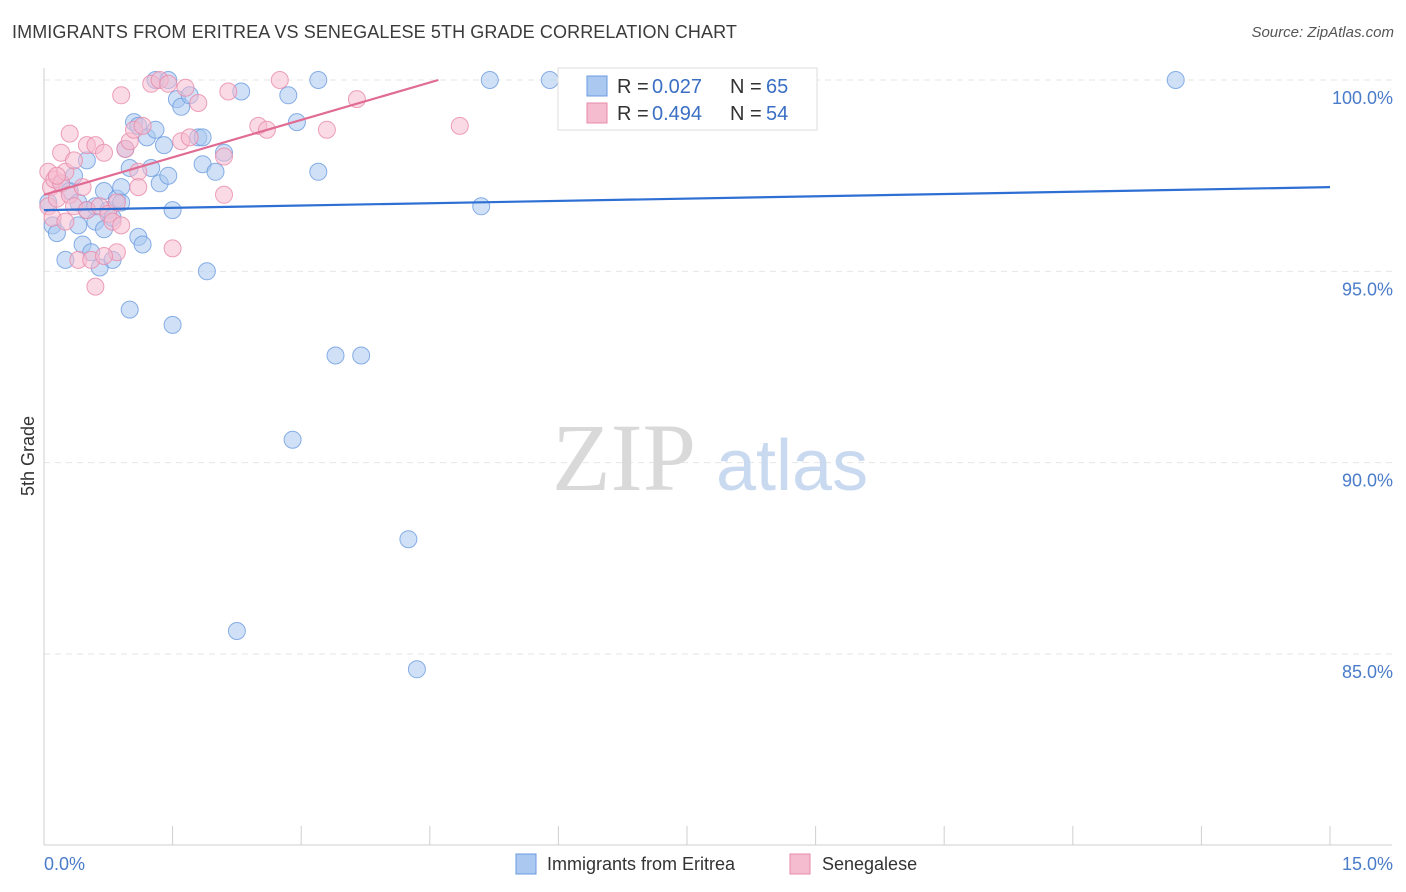 Image resolution: width=1406 pixels, height=892 pixels. What do you see at coordinates (1362, 98) in the screenshot?
I see `y-tick-label: 100.0%` at bounding box center [1362, 98].